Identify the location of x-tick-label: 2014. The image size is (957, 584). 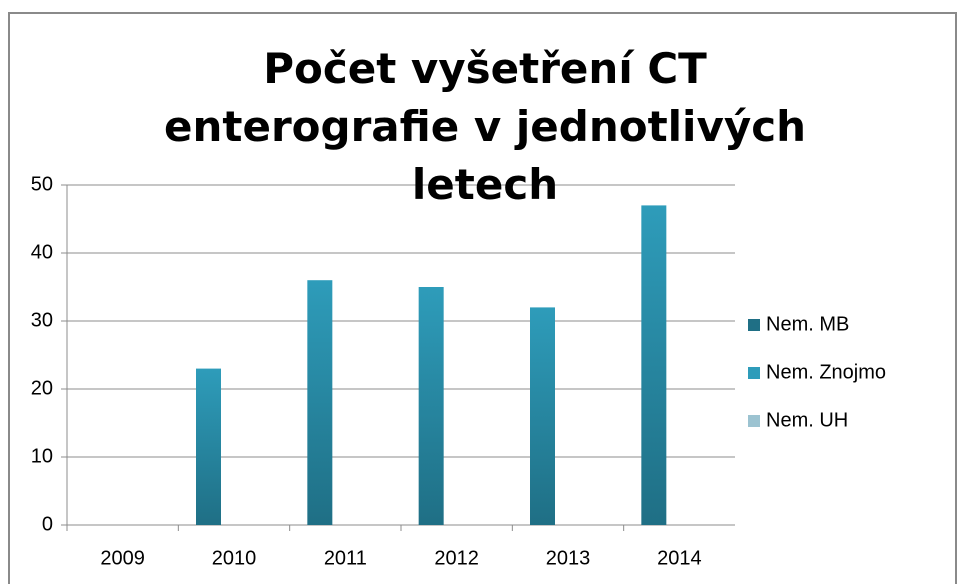
(679, 558).